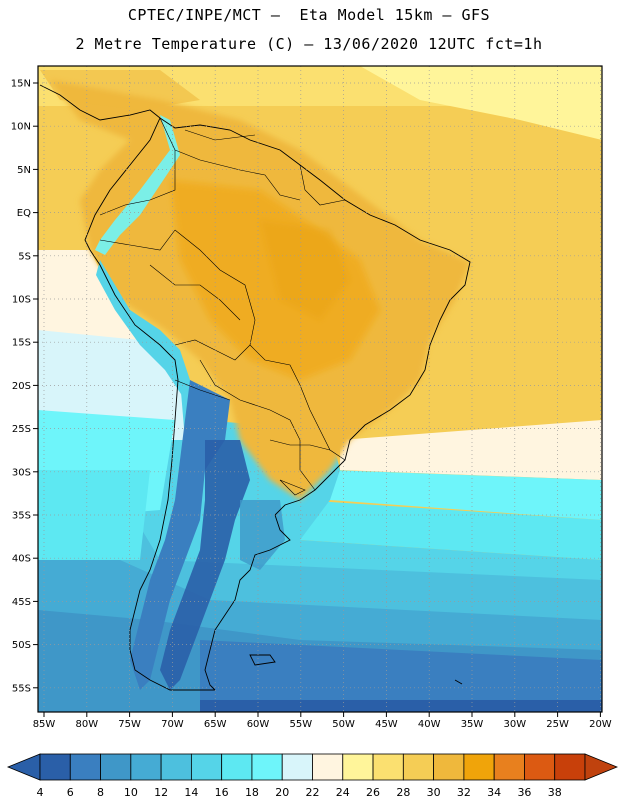  What do you see at coordinates (258, 724) in the screenshot?
I see `lon-tick-label: 60W` at bounding box center [258, 724].